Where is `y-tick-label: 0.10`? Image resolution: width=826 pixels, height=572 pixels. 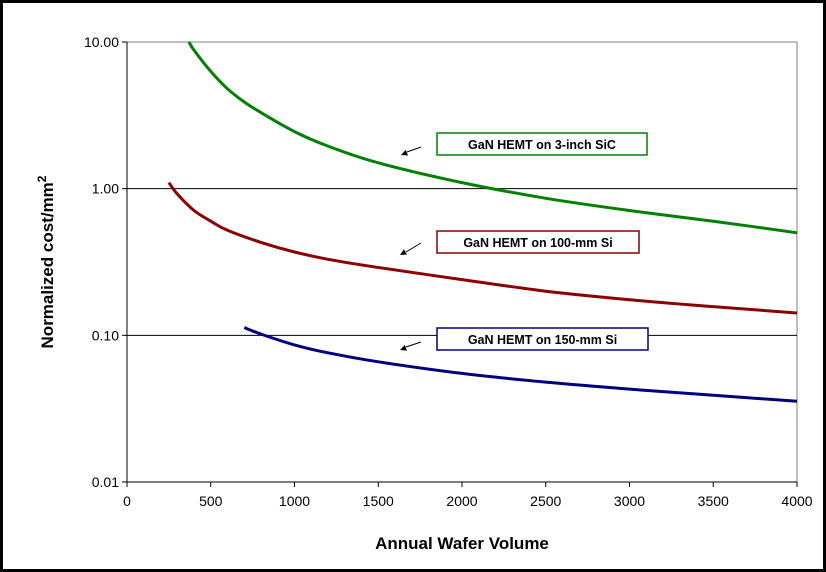
y-tick-label: 0.10 is located at coordinates (105, 335).